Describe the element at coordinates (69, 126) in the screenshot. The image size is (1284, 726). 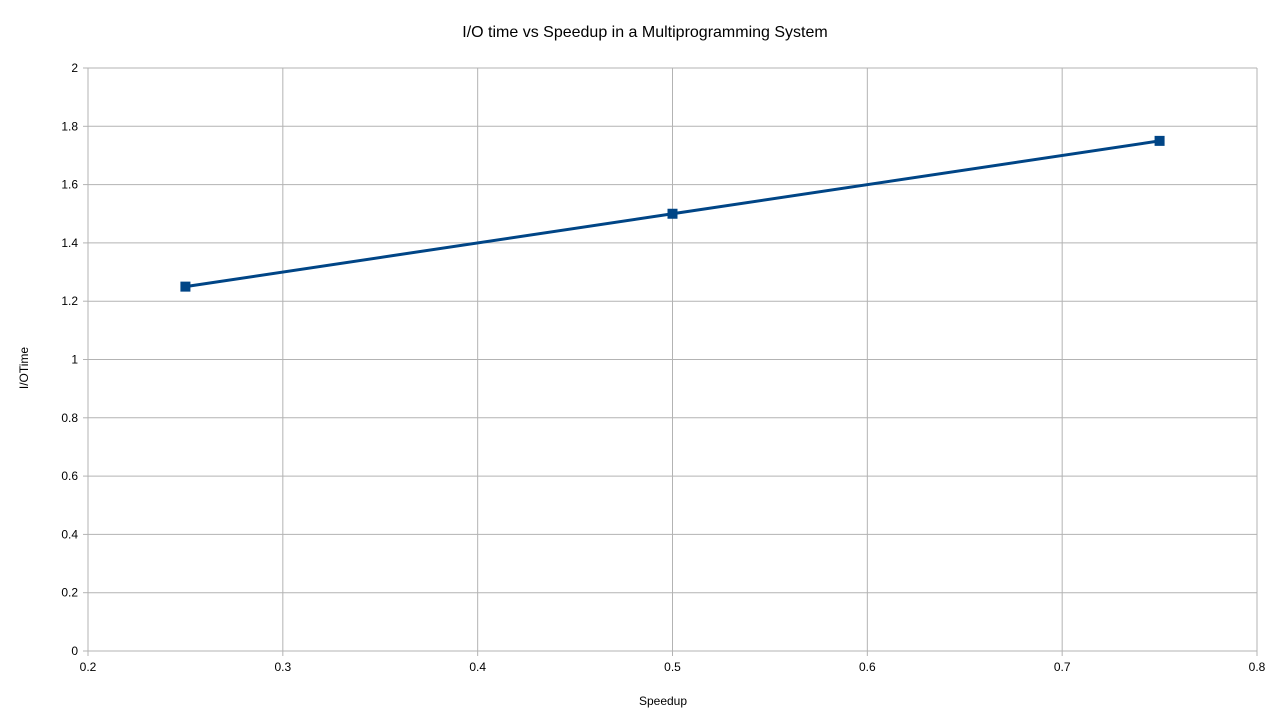
I see `y-tick-label: 1.8` at that location.